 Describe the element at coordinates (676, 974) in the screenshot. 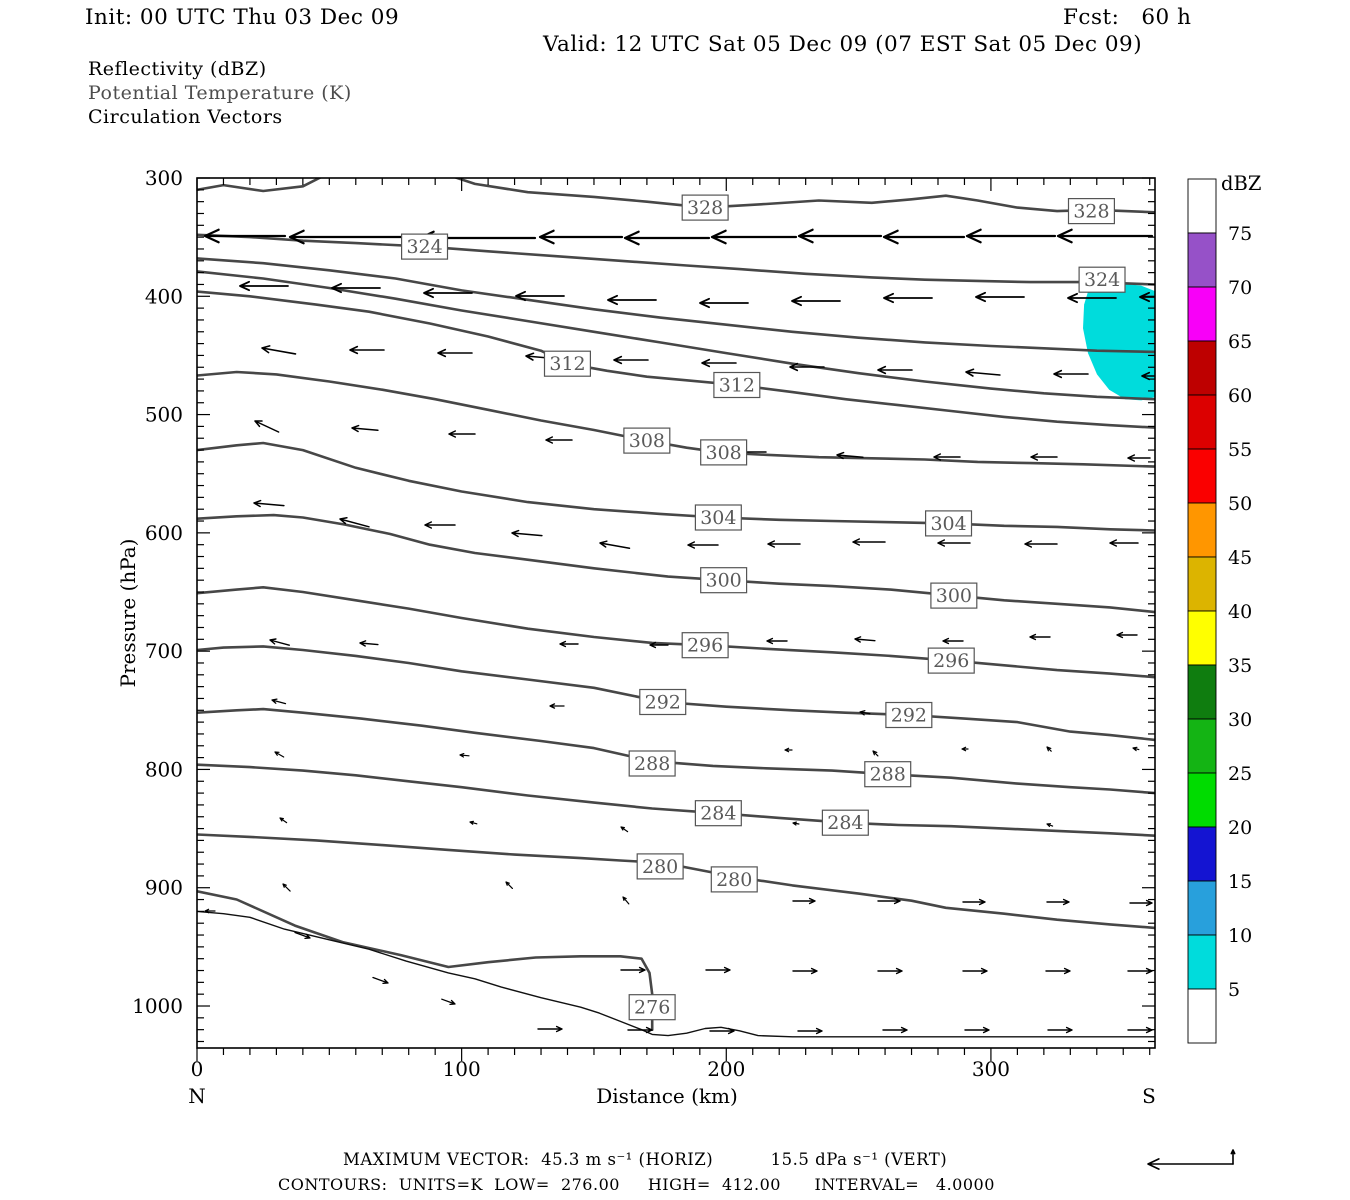

I see `contour-line-surface` at that location.